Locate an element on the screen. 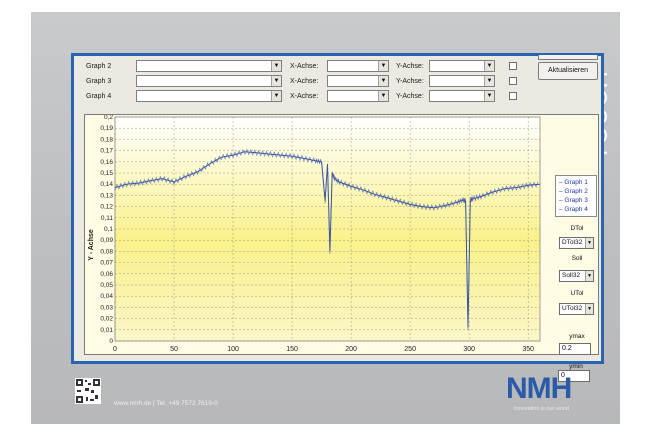 The image size is (651, 428). y-axis-title: Y - Achse is located at coordinates (91, 245).